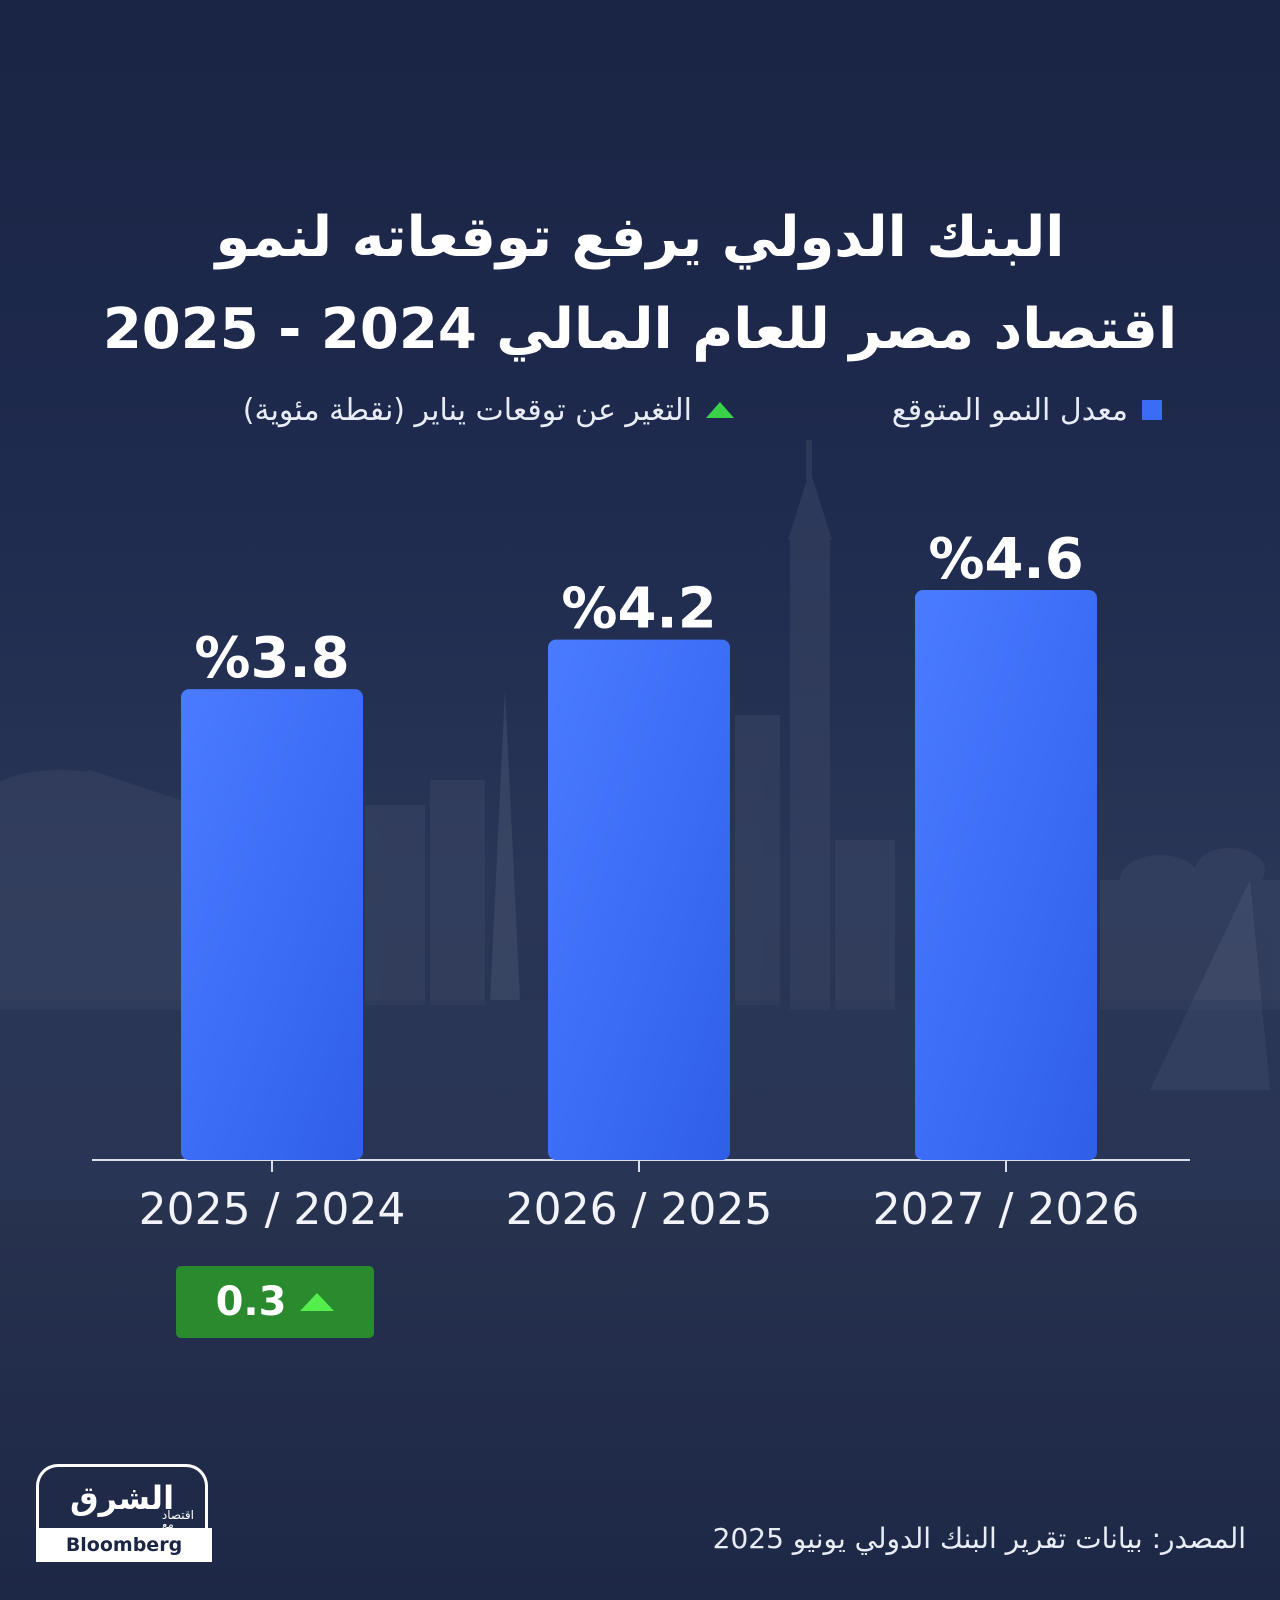 Image resolution: width=1280 pixels, height=1600 pixels. I want to click on asharq-bloomberg-logo: الشرق اقتصاد مع Bloomberg, so click(124, 1513).